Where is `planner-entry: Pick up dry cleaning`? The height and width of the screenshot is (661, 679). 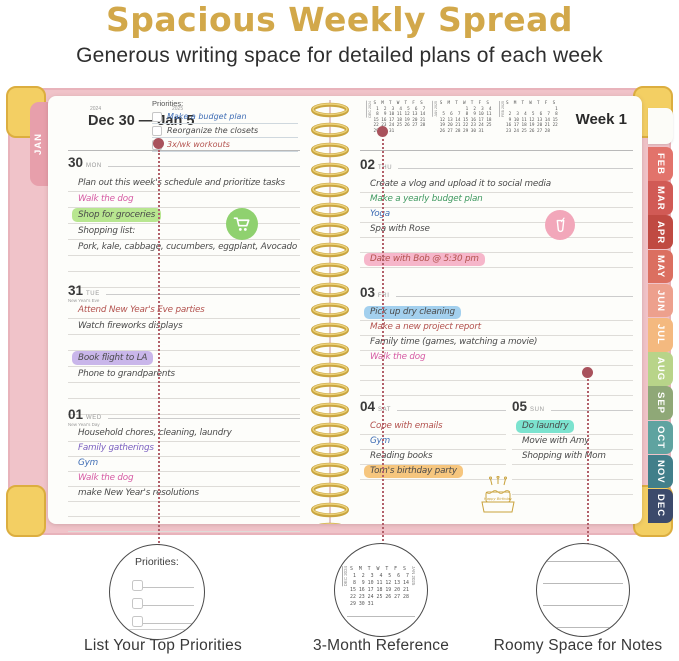 planner-entry: Pick up dry cleaning is located at coordinates (496, 313).